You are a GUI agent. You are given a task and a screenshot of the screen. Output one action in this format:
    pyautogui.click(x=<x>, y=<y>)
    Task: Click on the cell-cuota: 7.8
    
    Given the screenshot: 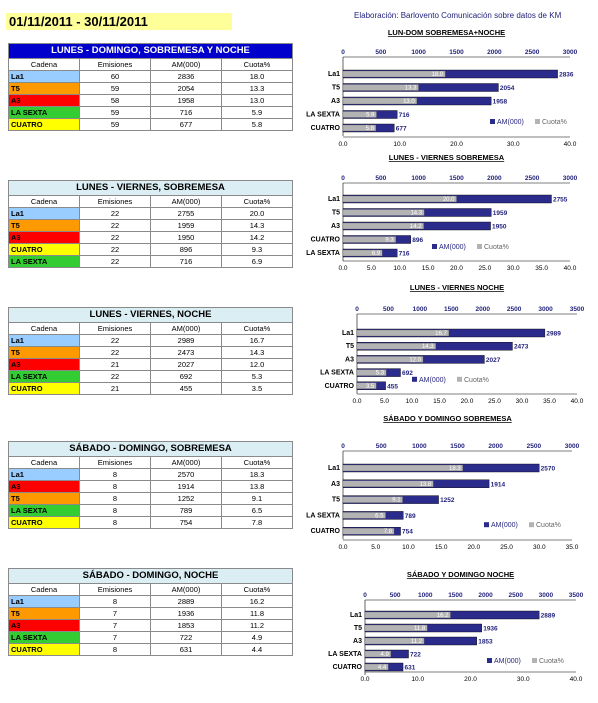 What is the action you would take?
    pyautogui.click(x=257, y=522)
    